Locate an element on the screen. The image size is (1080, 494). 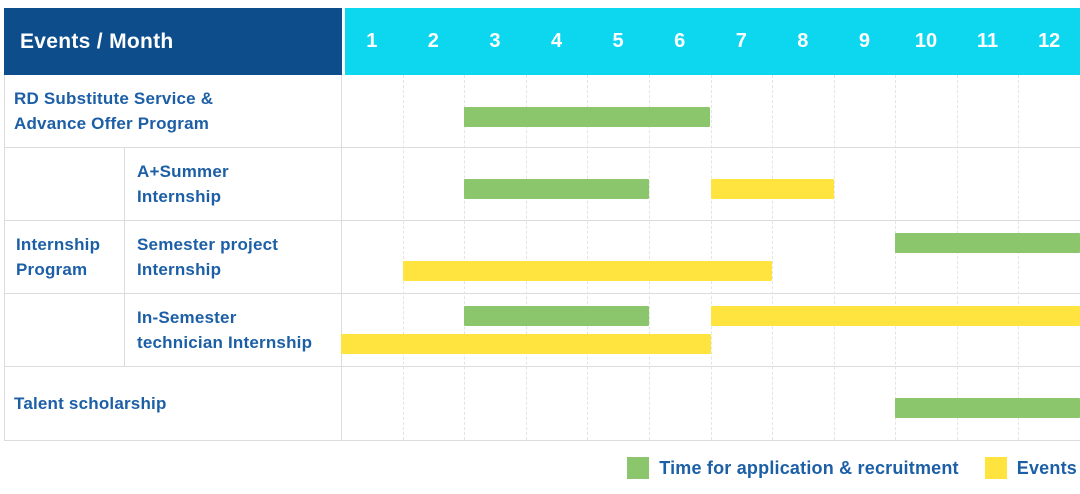
row-label-in-semester-technician-internship: In-Semester technician Internship is located at coordinates (237, 329).